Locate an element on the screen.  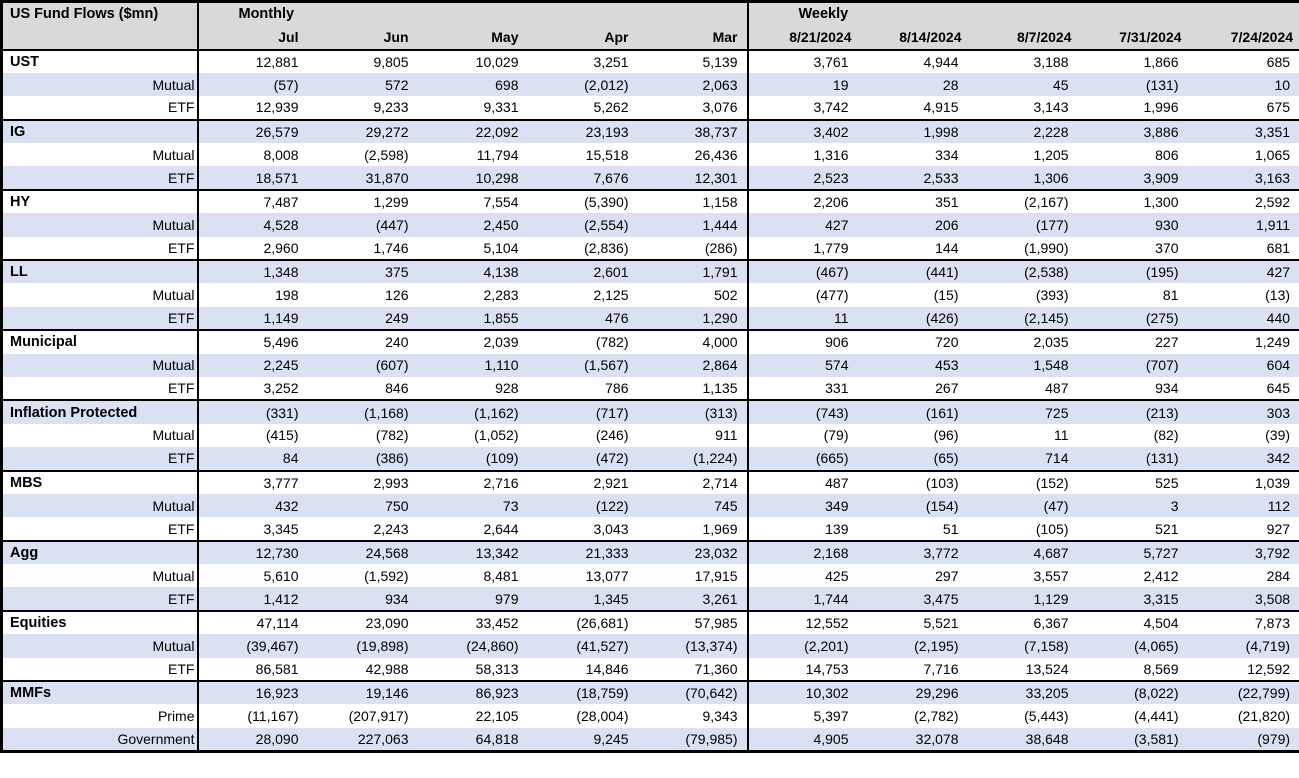
cell: 1,316 is located at coordinates (802, 155).